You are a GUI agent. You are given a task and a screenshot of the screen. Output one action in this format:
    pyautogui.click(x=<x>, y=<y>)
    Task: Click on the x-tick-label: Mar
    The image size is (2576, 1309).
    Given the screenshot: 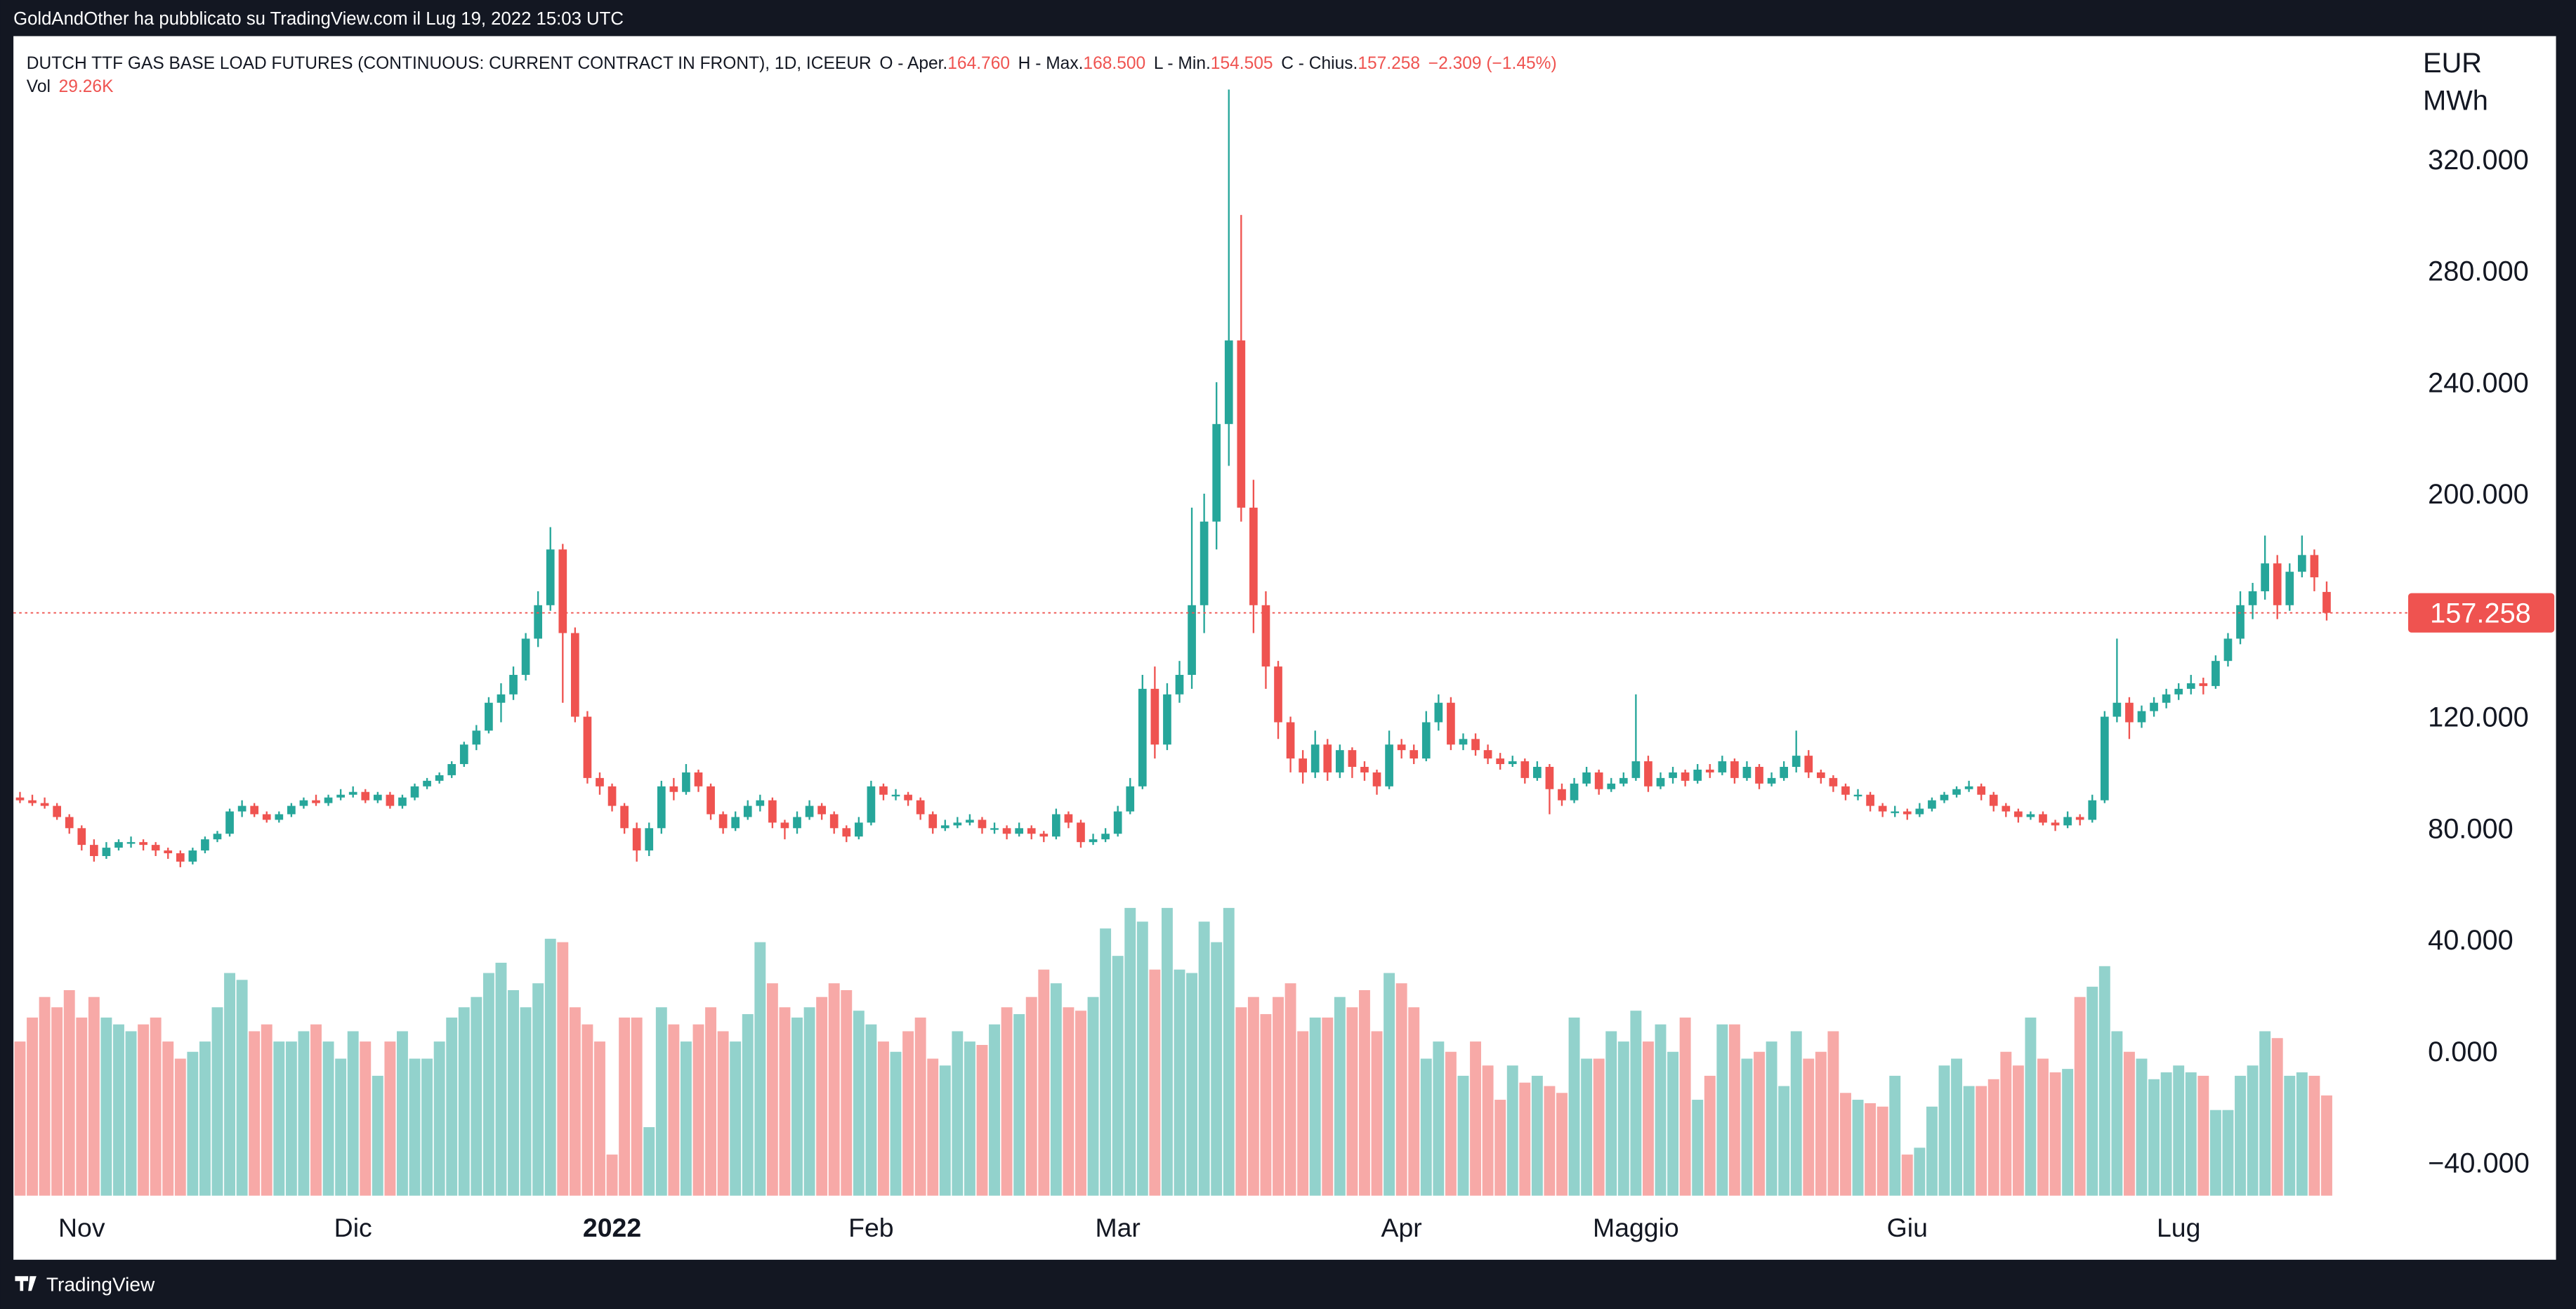 What is the action you would take?
    pyautogui.click(x=1117, y=1228)
    